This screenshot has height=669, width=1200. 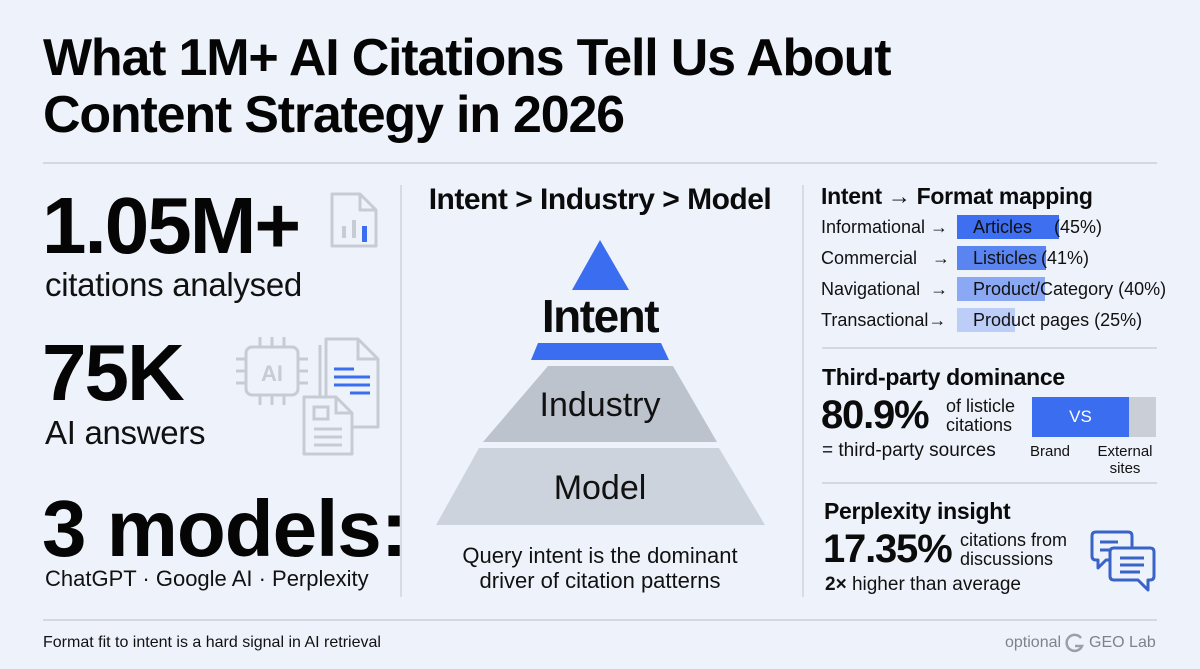 I want to click on caption-line-1: Query intent is the dominant, so click(x=600, y=555).